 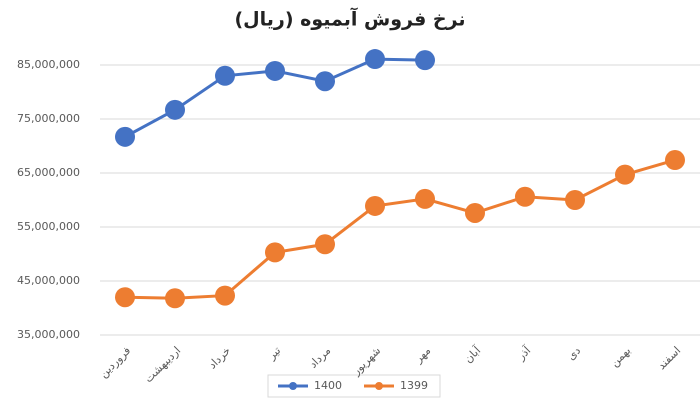 I want to click on x-tick-label: آذر, so click(x=523, y=353).